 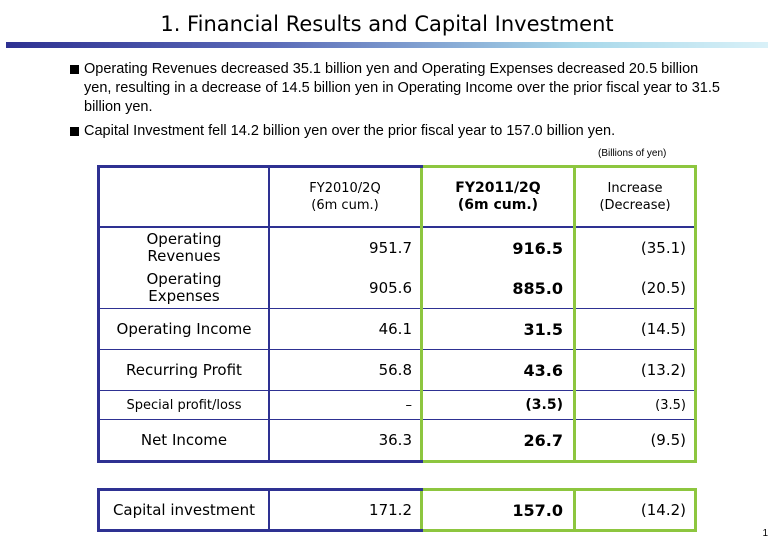 I want to click on row-label: Net Income, so click(x=183, y=441).